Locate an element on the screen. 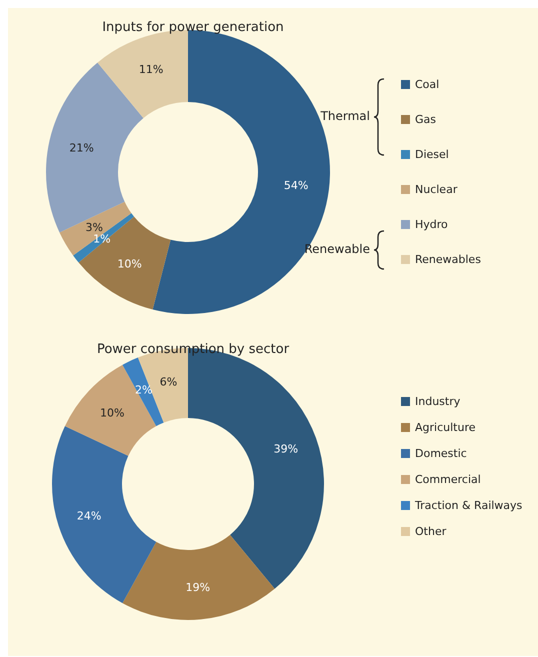 The width and height of the screenshot is (538, 657). legend-label: Renewables is located at coordinates (448, 259).